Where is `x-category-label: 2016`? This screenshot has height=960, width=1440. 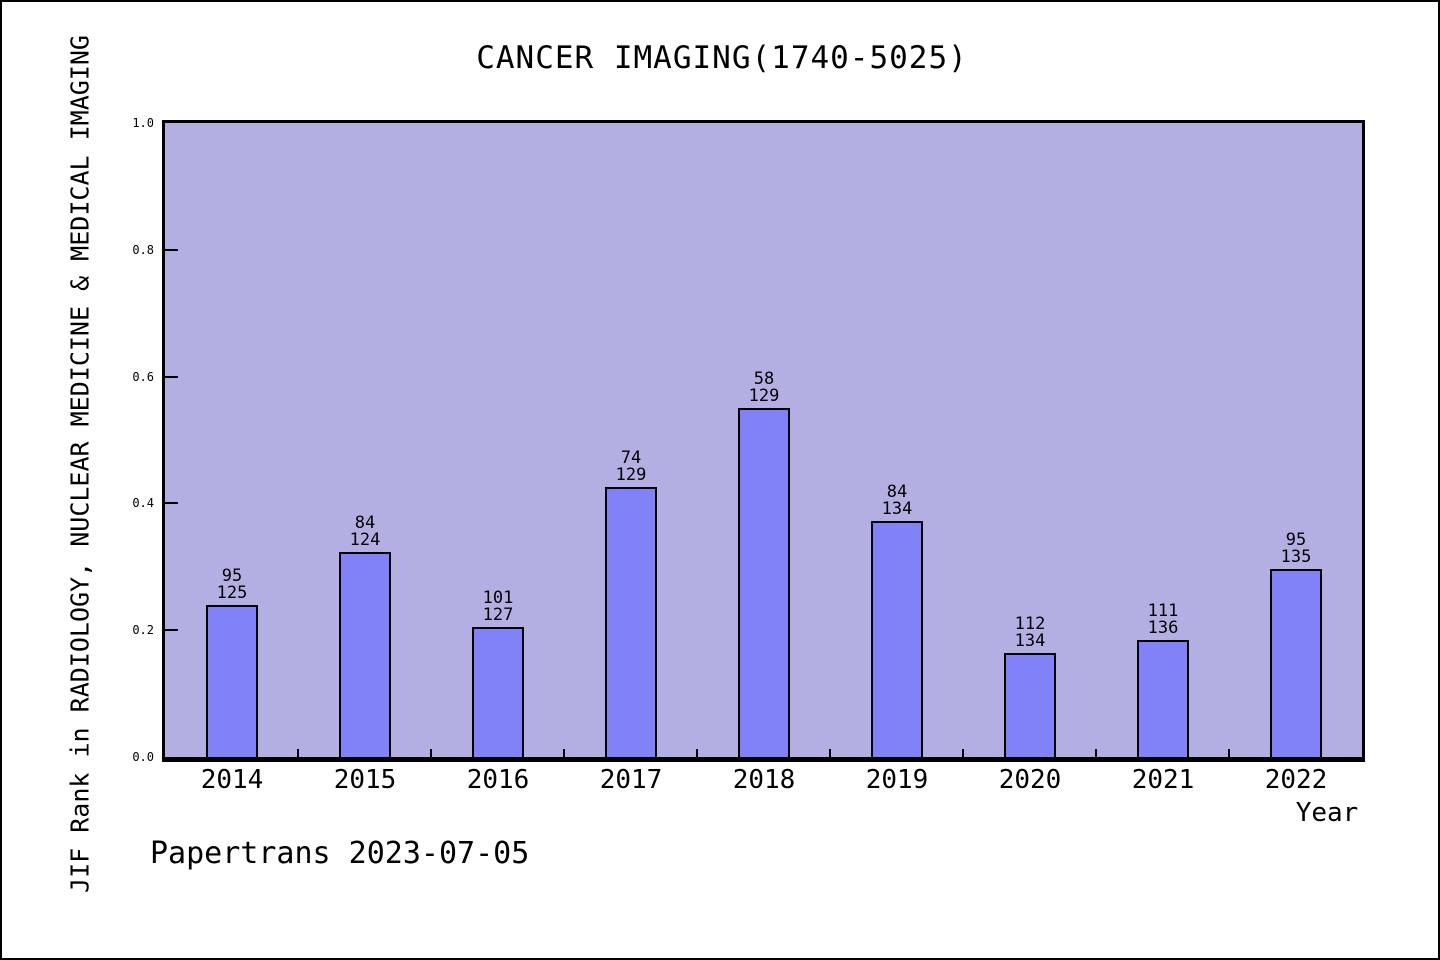 x-category-label: 2016 is located at coordinates (498, 780).